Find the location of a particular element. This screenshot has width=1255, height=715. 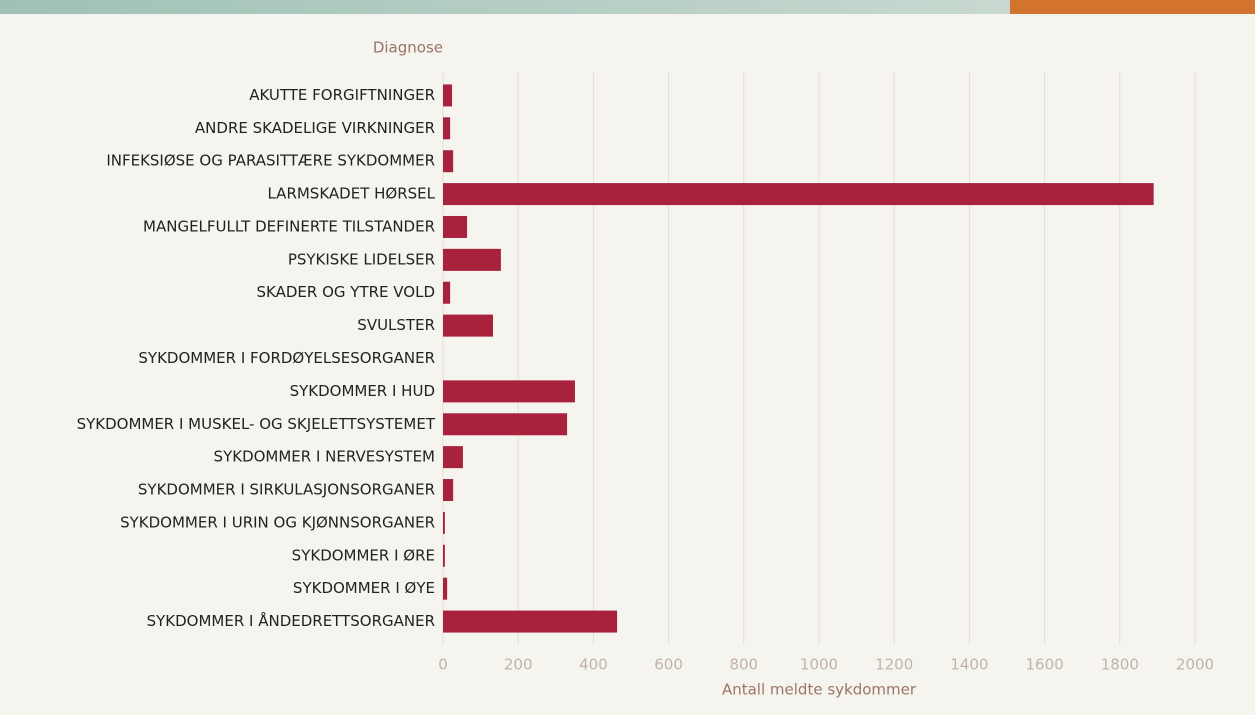

y-tick-label: SYKDOMMER I URIN OG KJØNNSORGANER is located at coordinates (277, 522).